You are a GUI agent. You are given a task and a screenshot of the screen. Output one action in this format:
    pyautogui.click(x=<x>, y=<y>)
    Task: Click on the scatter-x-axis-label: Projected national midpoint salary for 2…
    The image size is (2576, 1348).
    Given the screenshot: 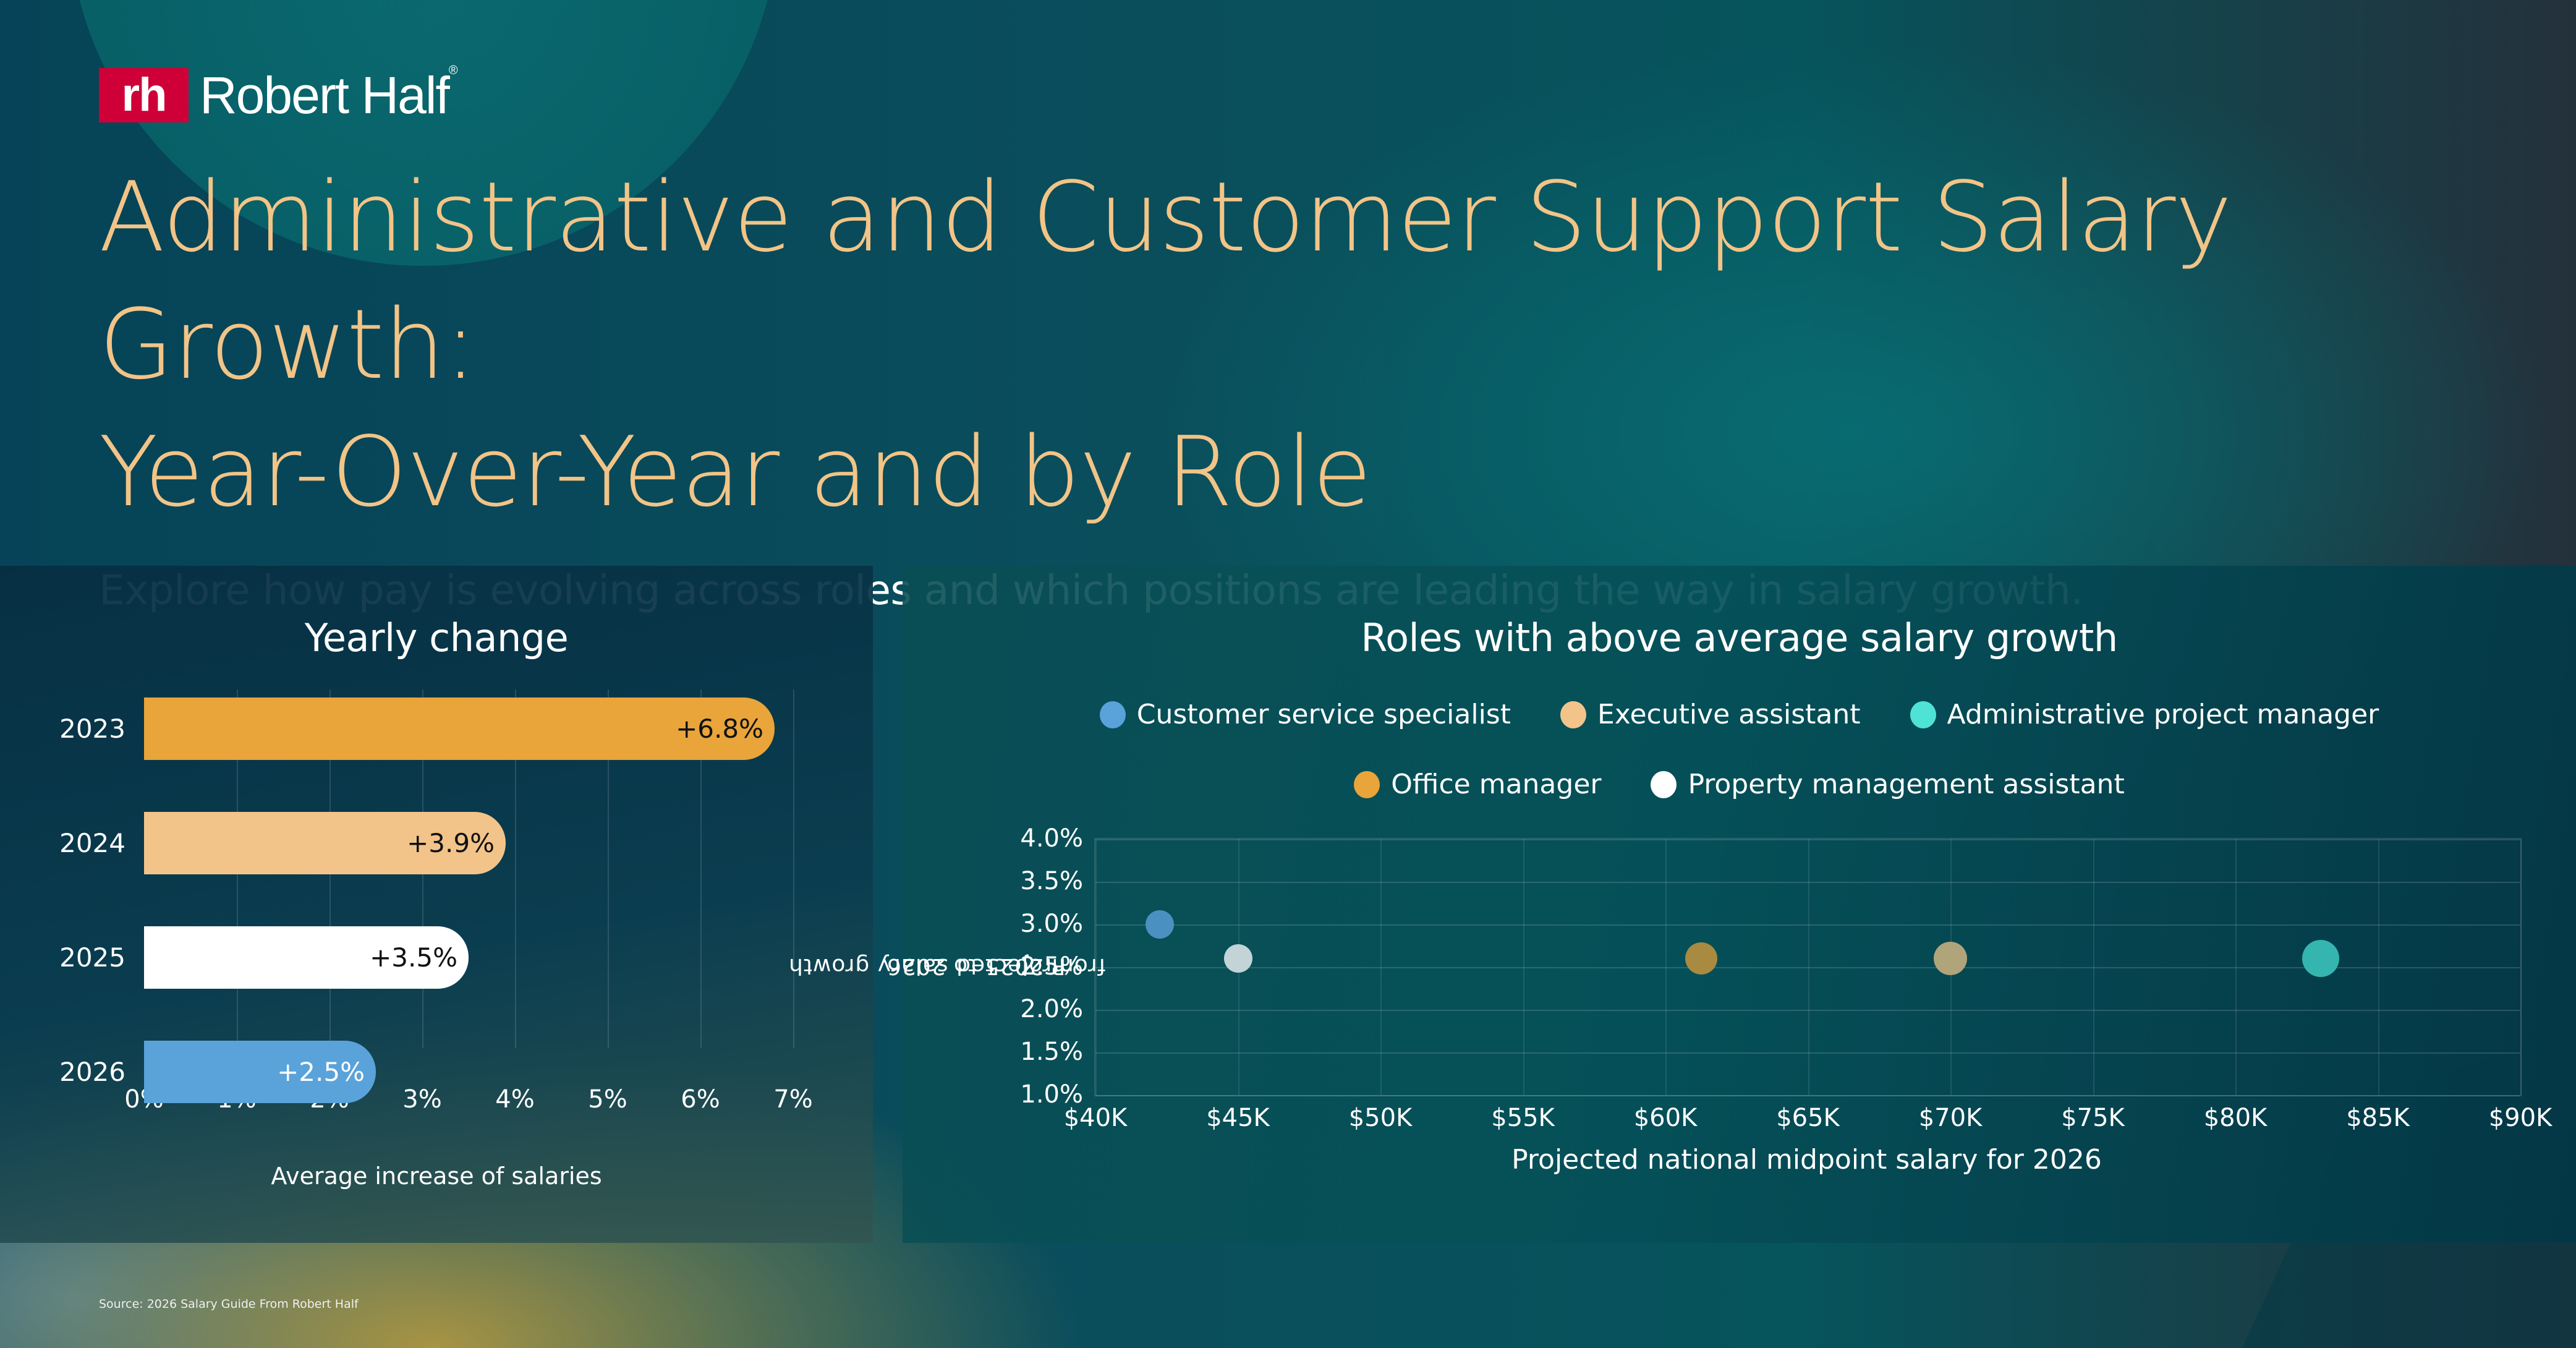 What is the action you would take?
    pyautogui.click(x=1806, y=1159)
    